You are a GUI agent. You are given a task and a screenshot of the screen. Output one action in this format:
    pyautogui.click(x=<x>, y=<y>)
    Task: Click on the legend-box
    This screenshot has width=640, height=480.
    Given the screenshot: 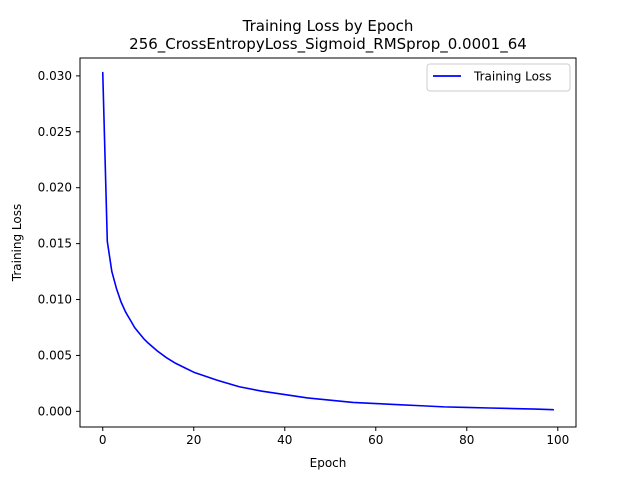 What is the action you would take?
    pyautogui.click(x=498, y=77)
    